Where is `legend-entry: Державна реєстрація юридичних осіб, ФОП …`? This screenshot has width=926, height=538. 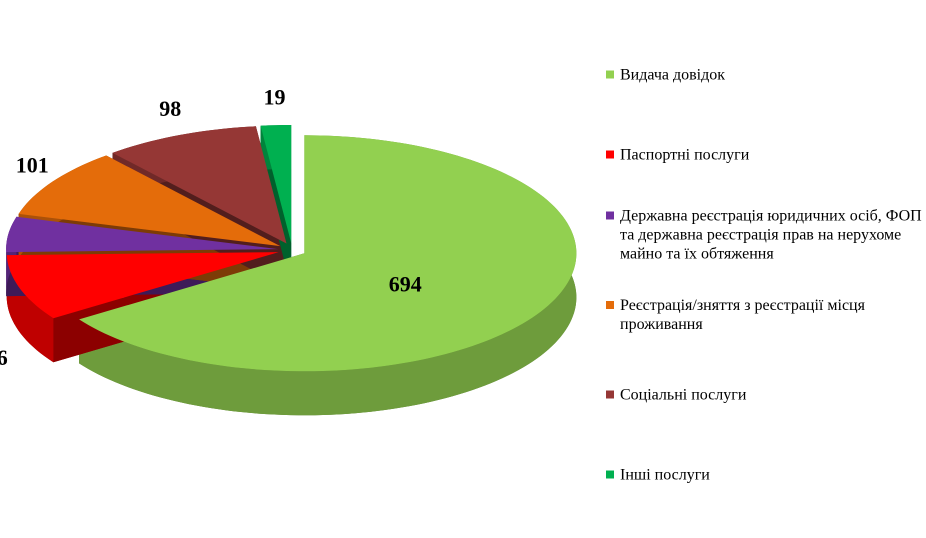
legend-entry: Державна реєстрація юридичних осіб, ФОП … is located at coordinates (766, 235).